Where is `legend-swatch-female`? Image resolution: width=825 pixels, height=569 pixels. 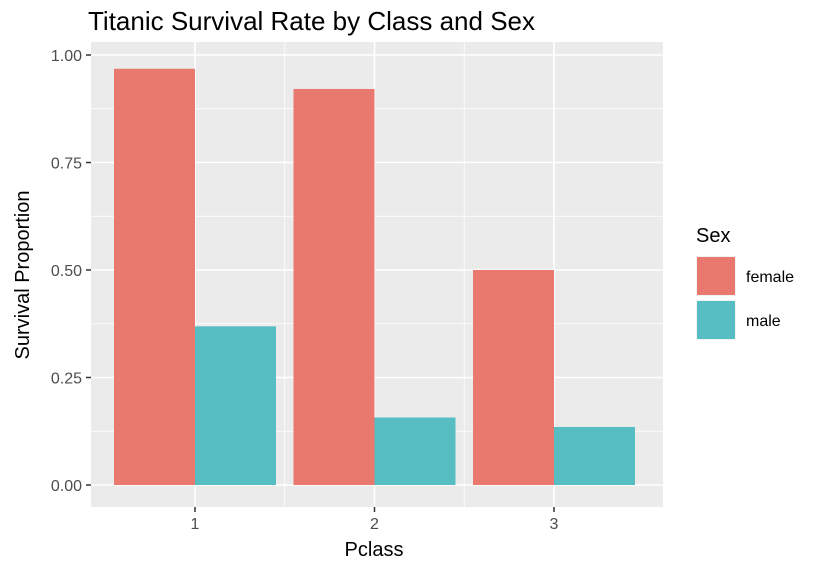 legend-swatch-female is located at coordinates (716, 276).